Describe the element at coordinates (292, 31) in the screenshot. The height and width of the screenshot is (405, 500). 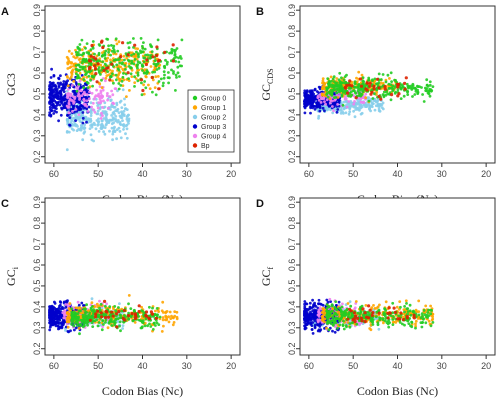
I see `y-tick-label: 0.8` at that location.